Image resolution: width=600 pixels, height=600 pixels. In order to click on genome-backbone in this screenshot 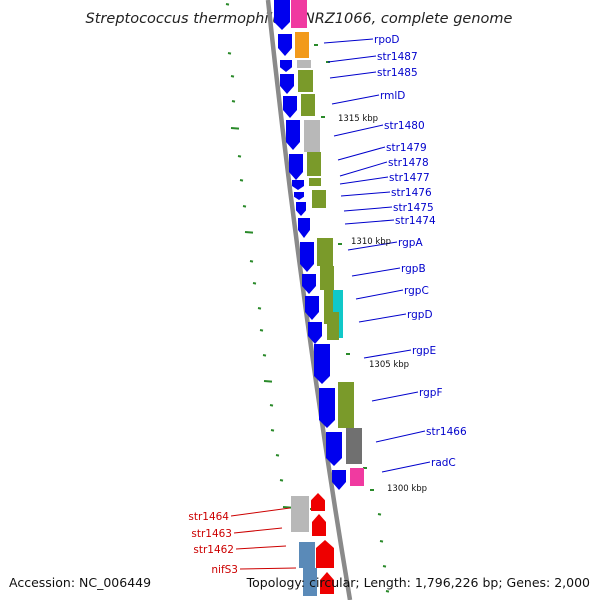, I will do `click(309, 300)`.